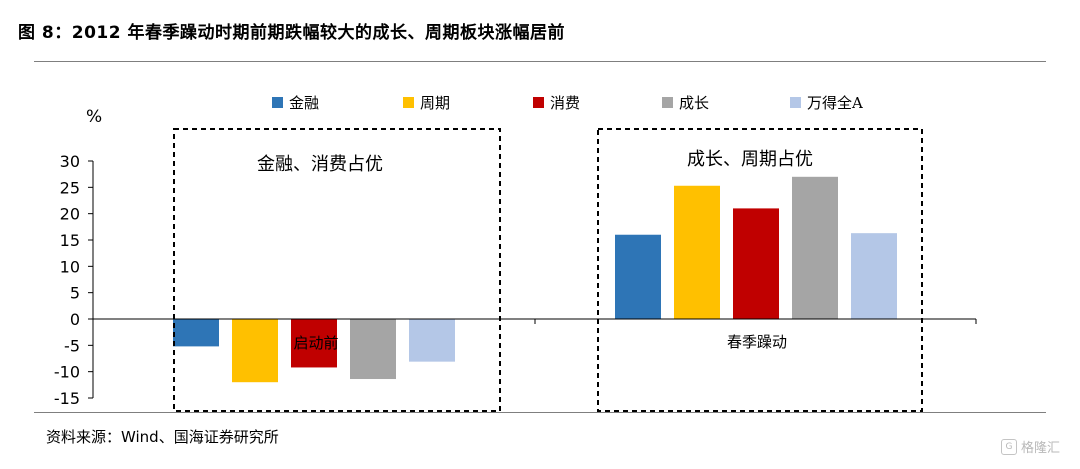 Image resolution: width=1080 pixels, height=469 pixels. What do you see at coordinates (304, 103) in the screenshot?
I see `legend-label: 金融` at bounding box center [304, 103].